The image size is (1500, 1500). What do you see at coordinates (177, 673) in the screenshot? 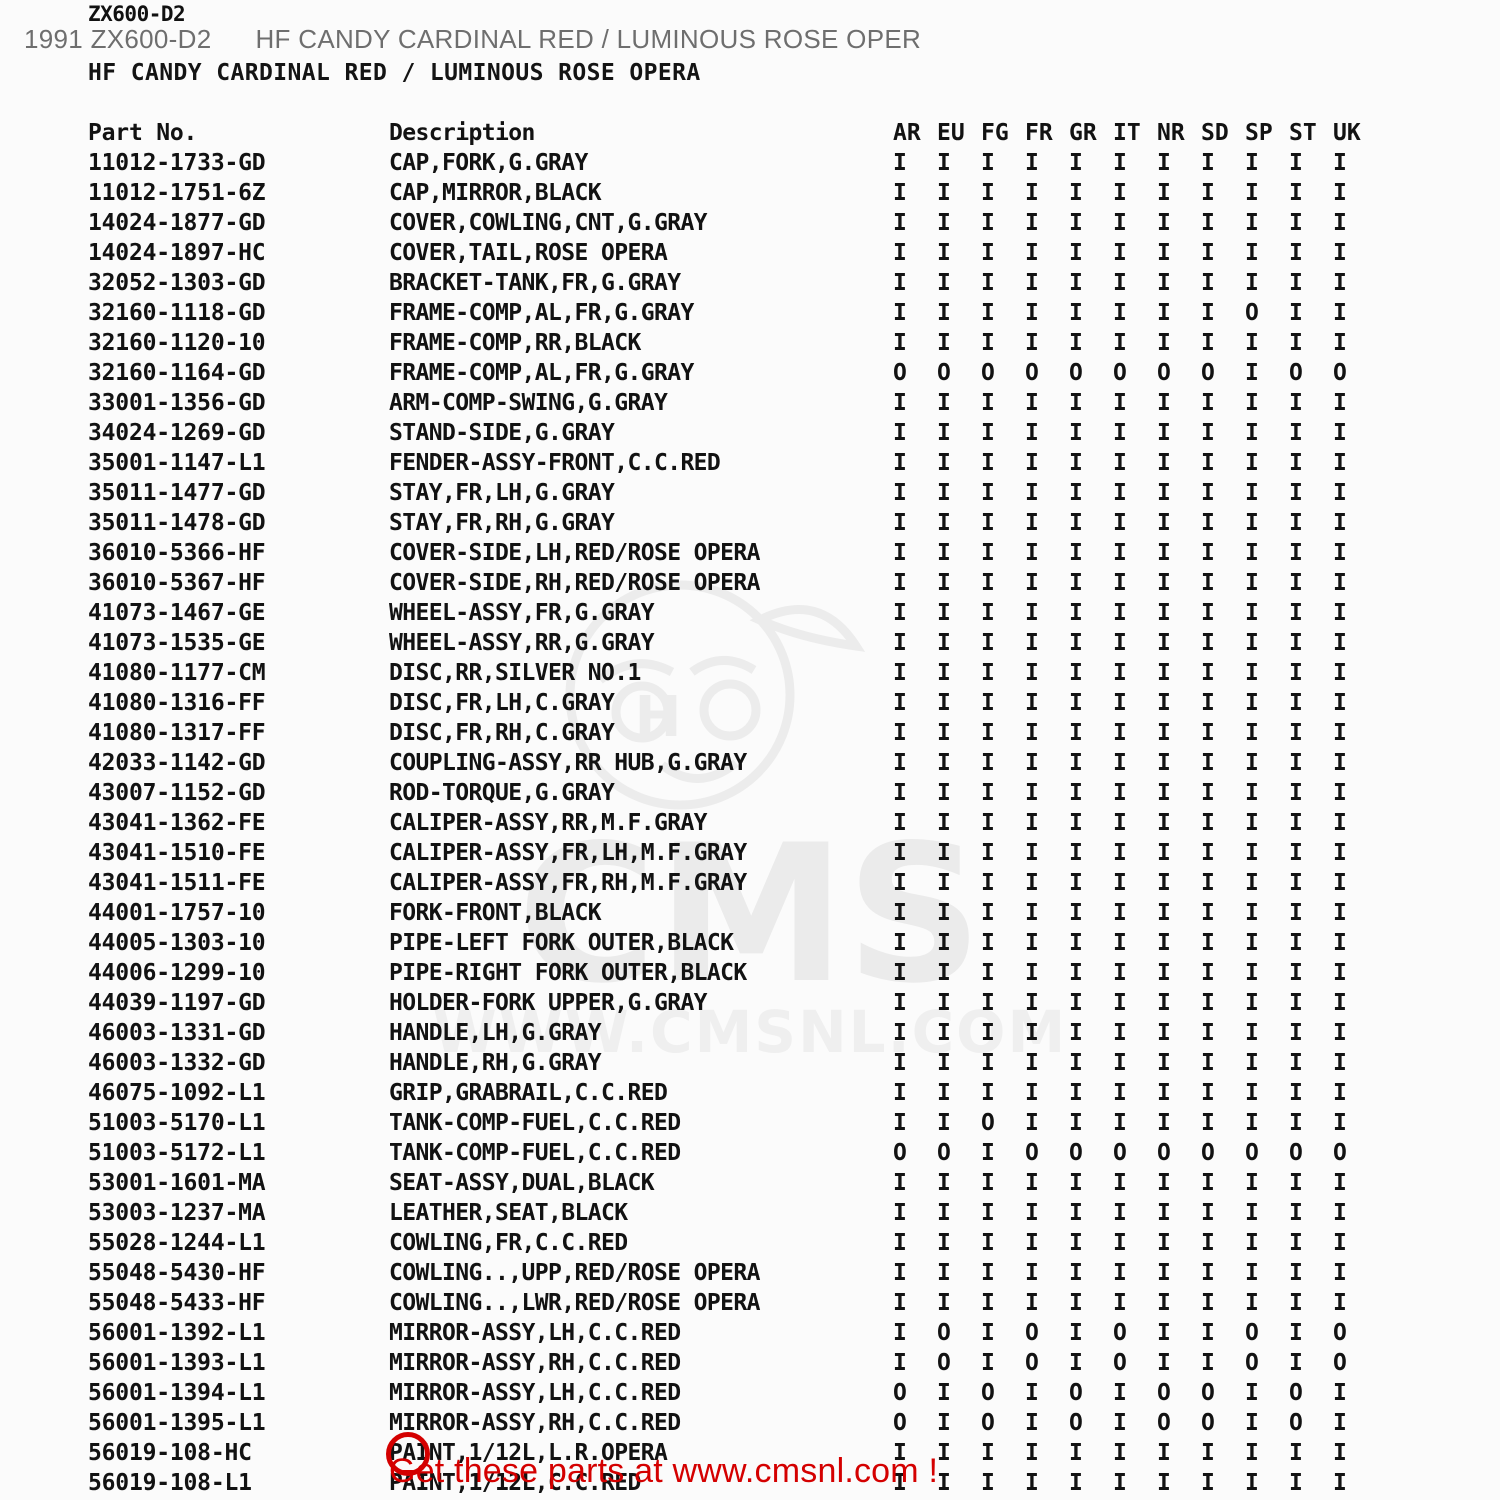
I see `part-number: 41080-1177-CM` at bounding box center [177, 673].